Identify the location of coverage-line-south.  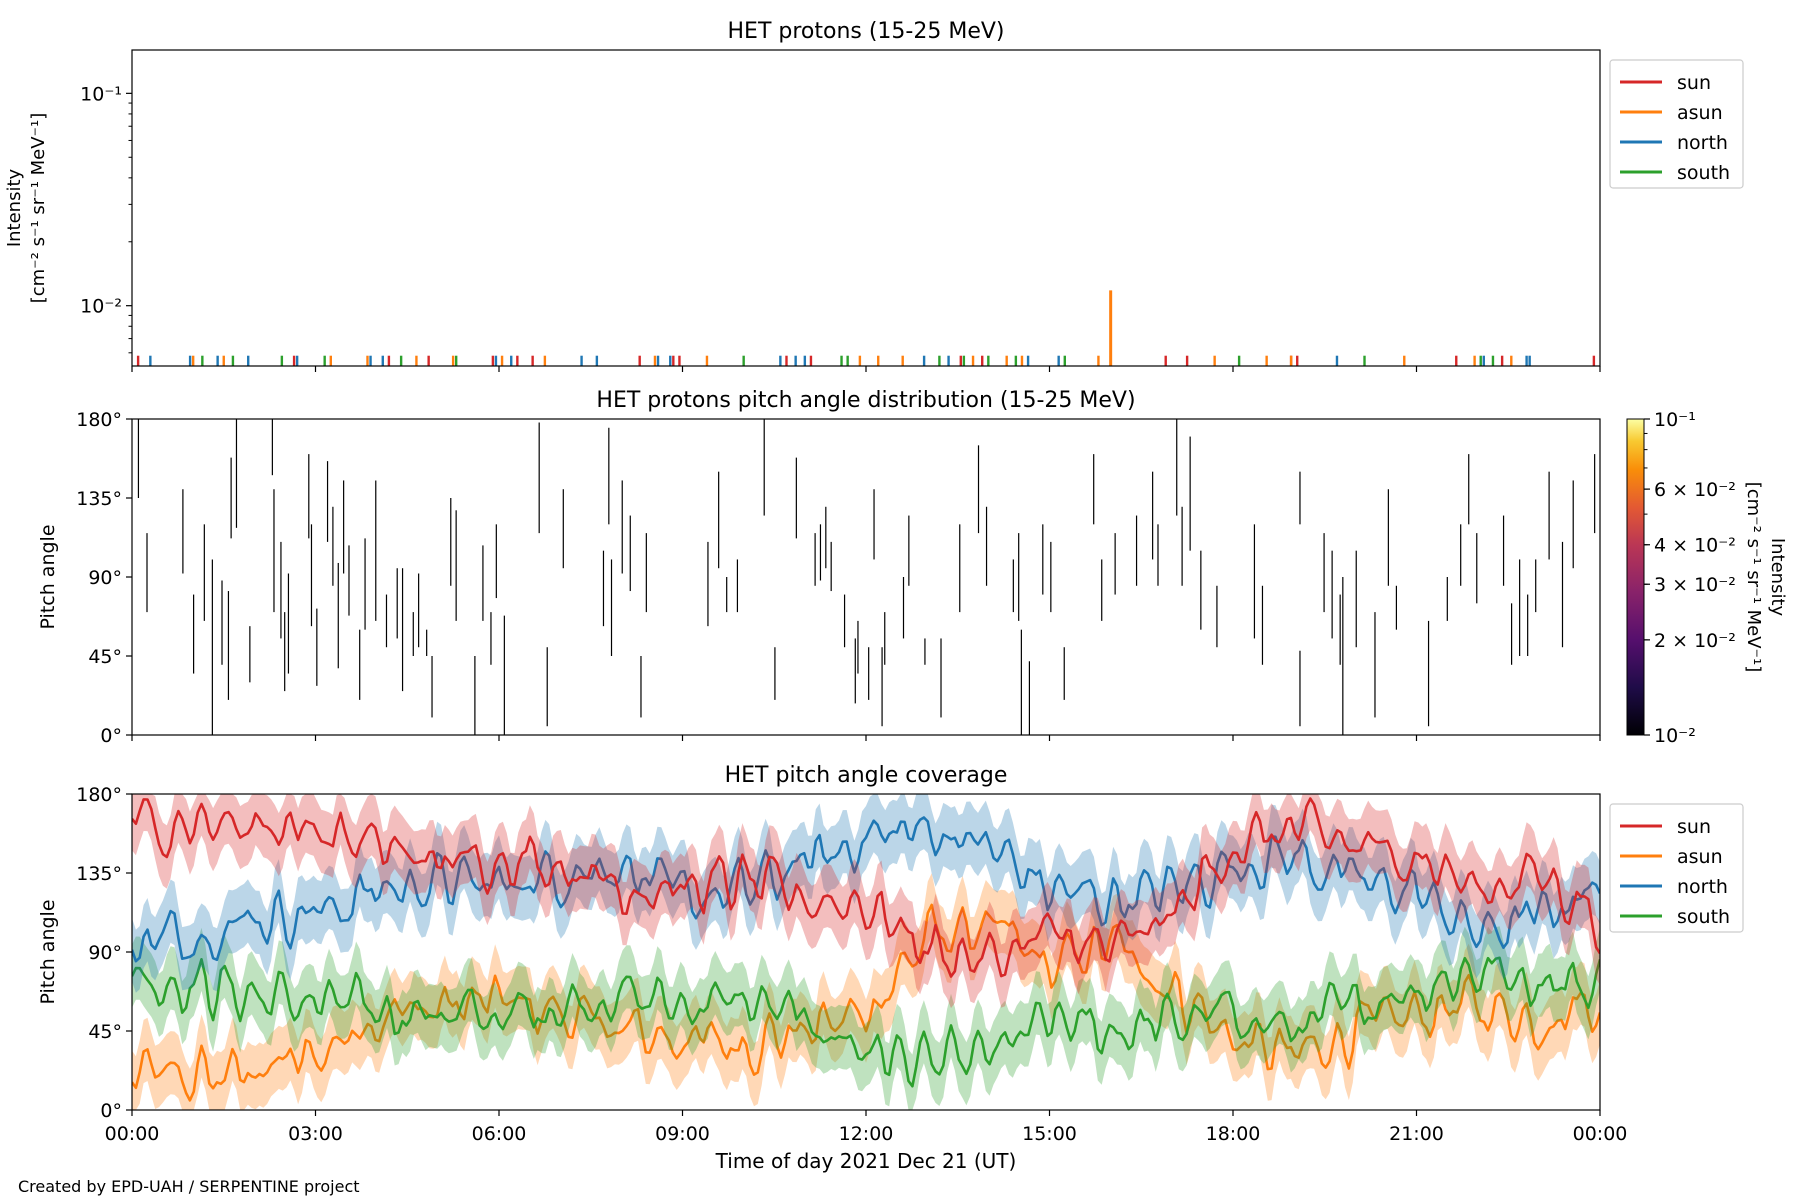
(866, 1022).